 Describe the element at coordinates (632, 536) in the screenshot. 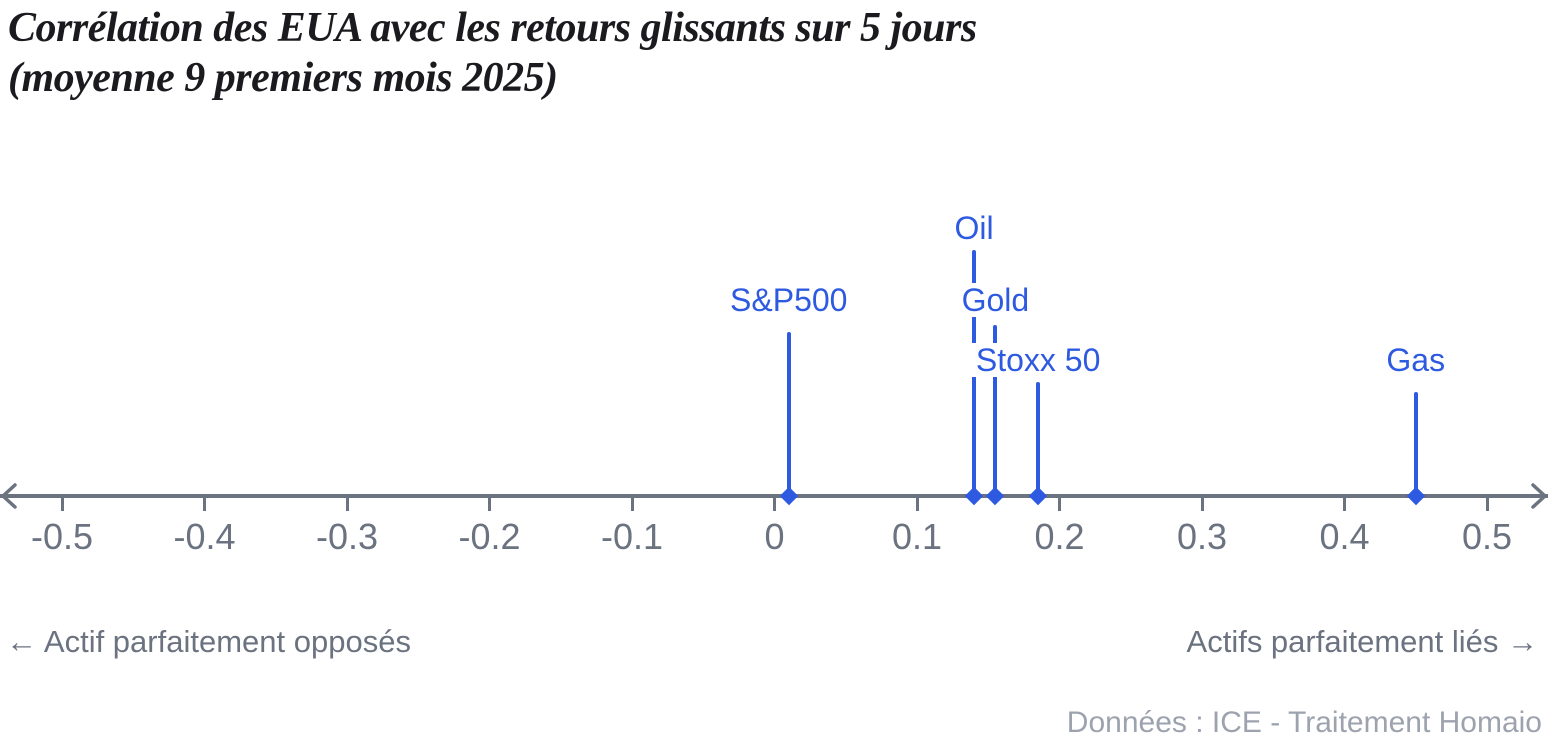

I see `axis-tick-label: -0.1` at that location.